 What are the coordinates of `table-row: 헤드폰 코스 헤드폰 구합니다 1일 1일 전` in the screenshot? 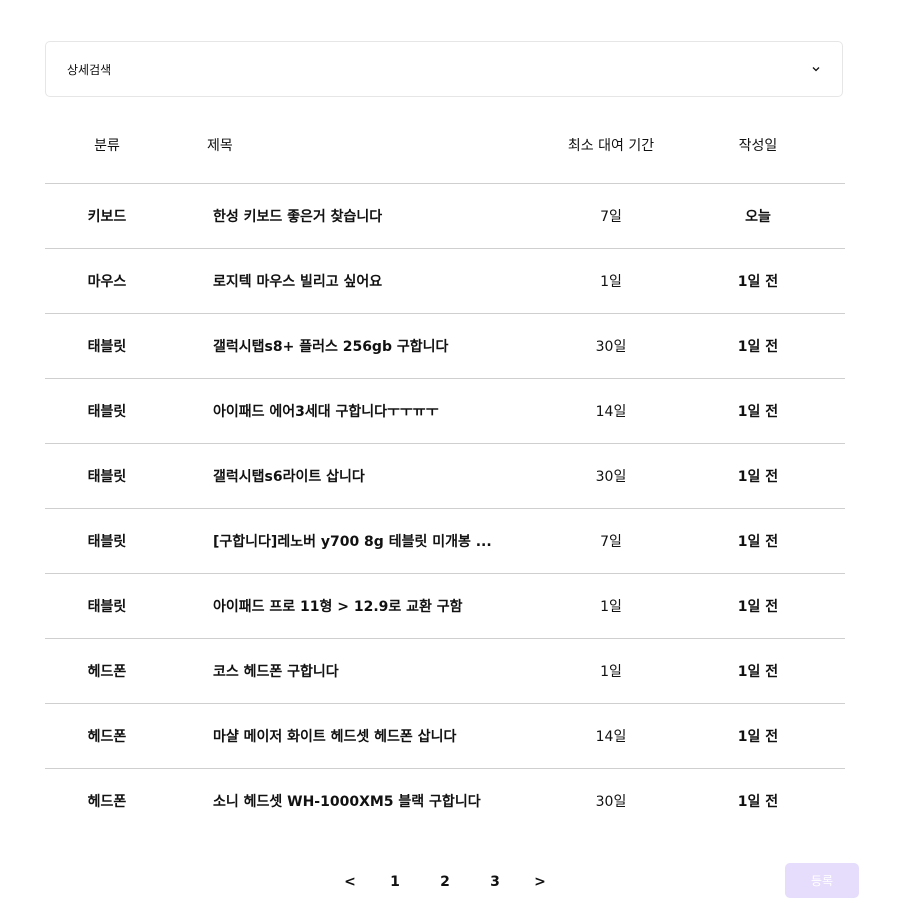 It's located at (445, 671).